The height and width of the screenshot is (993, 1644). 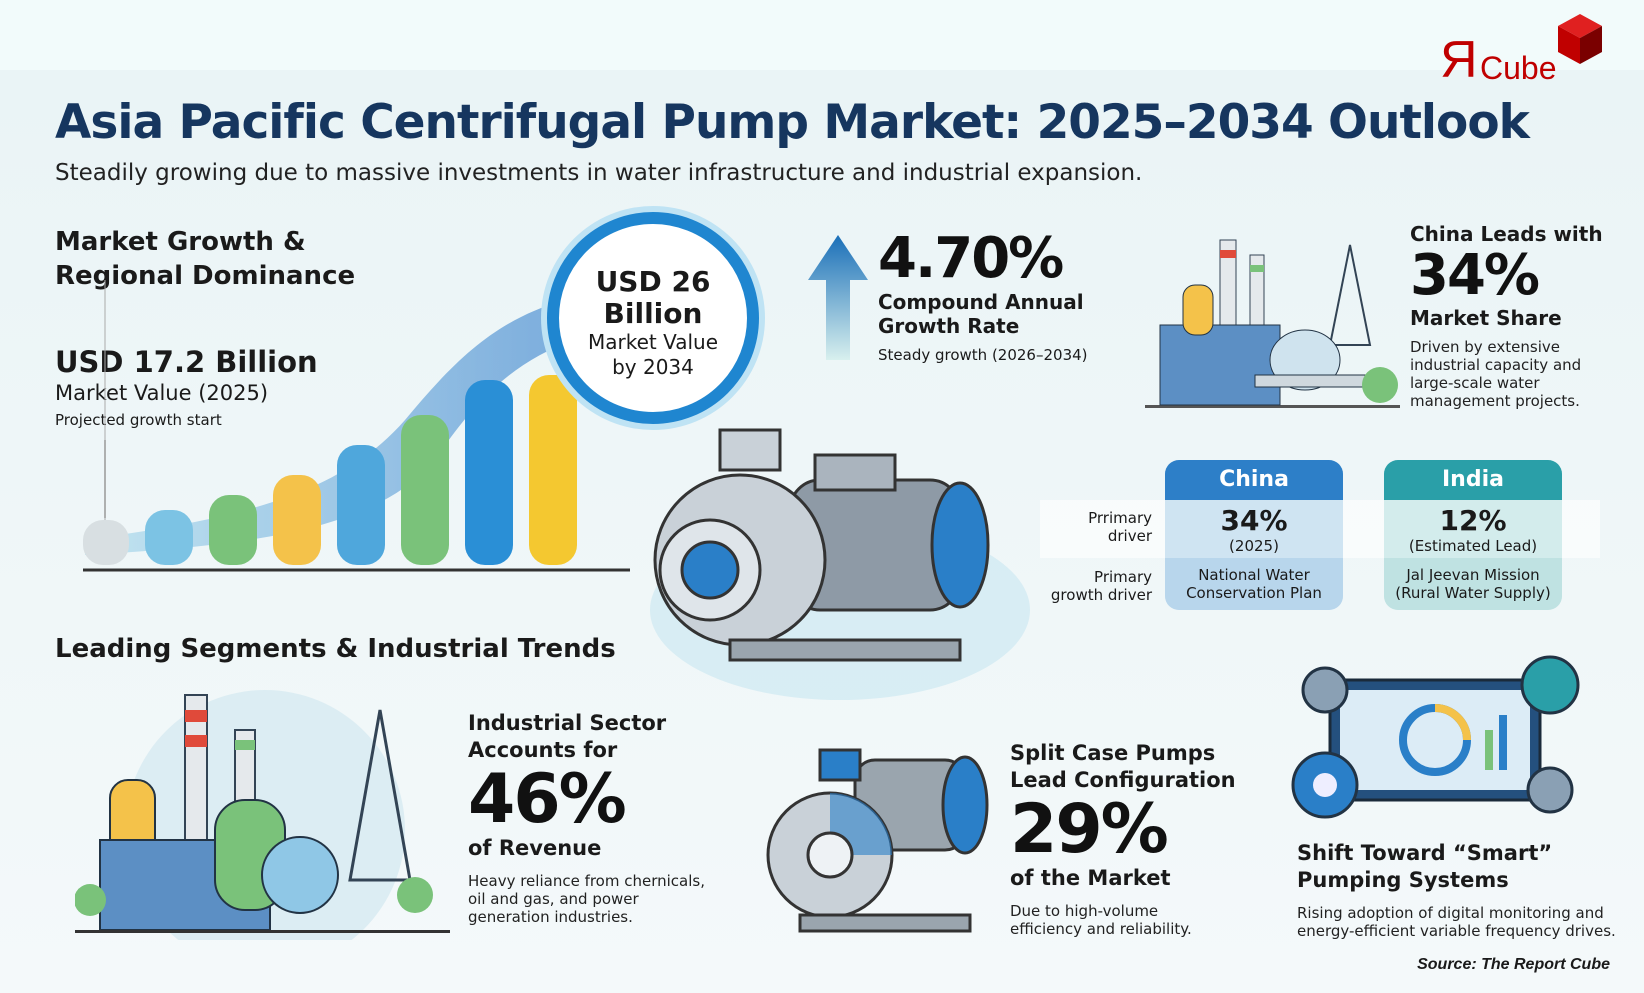 I want to click on cagr-label: Compound Annual, so click(x=981, y=302).